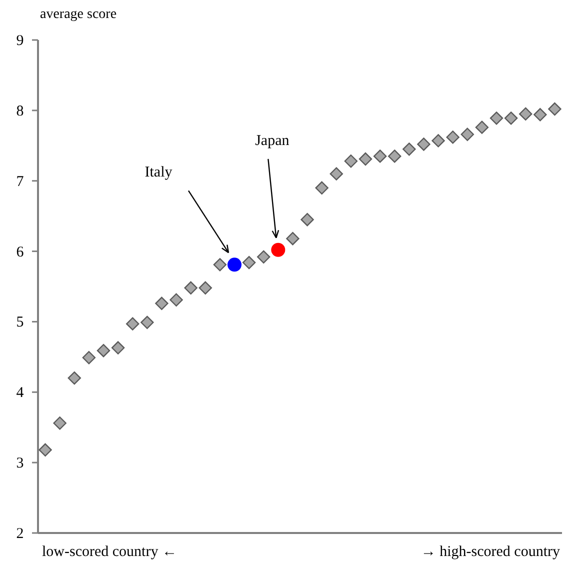 This screenshot has height=561, width=563. I want to click on y-tick-label: 6, so click(20, 252).